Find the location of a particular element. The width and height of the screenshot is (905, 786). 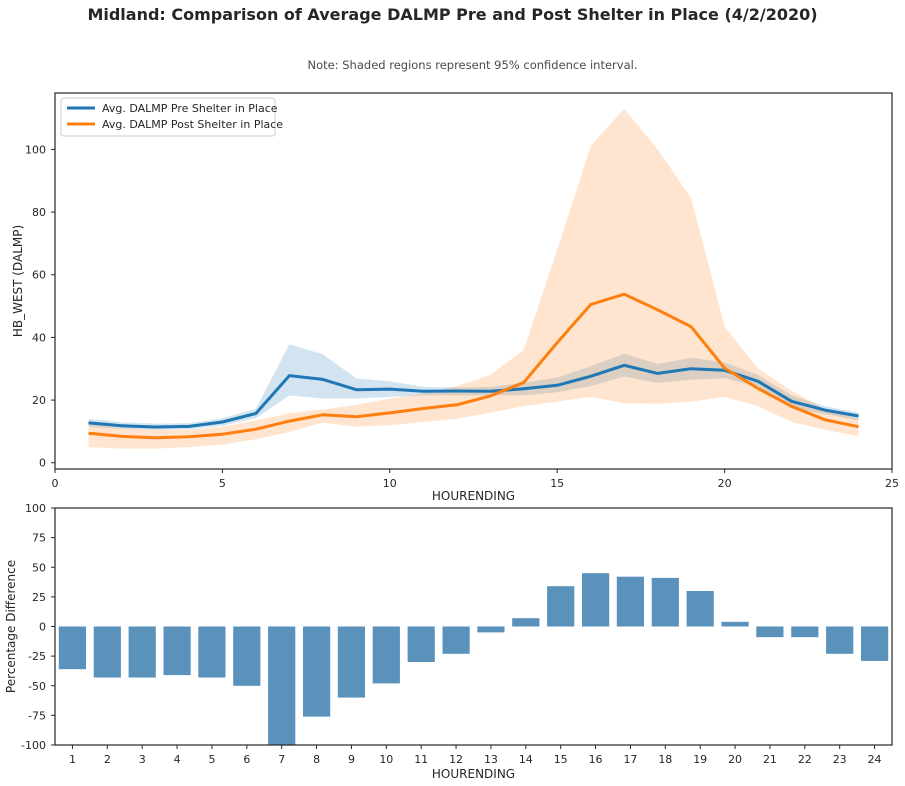

y-axis-label: Percentage Difference is located at coordinates (11, 626).